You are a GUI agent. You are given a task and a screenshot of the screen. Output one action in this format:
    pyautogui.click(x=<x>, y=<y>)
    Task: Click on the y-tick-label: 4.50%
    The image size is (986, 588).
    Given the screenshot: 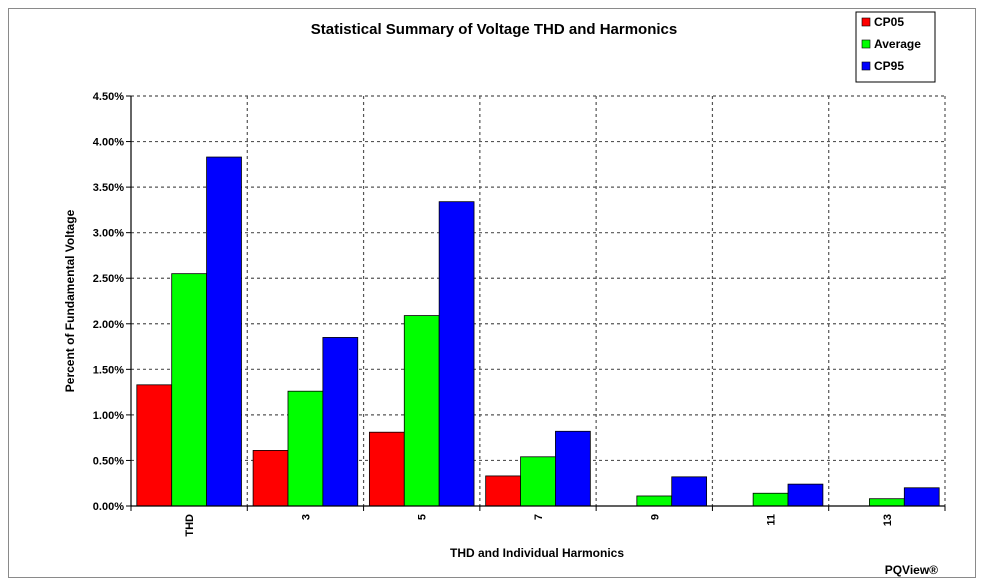 What is the action you would take?
    pyautogui.click(x=108, y=97)
    